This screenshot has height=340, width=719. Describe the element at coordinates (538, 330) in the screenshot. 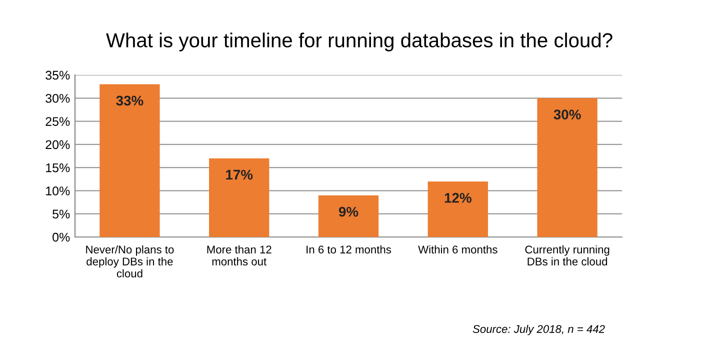

I see `source-note: Source: July 2018, n = 442` at that location.